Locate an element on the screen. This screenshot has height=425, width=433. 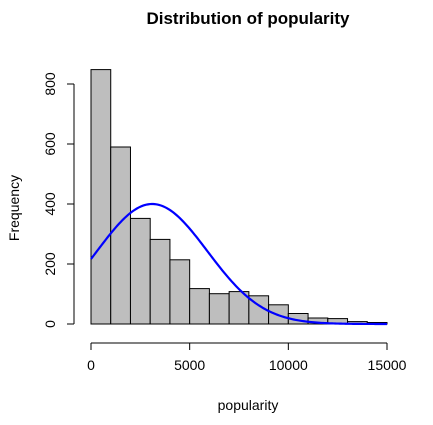
chart-title: Distribution of popularity is located at coordinates (248, 18).